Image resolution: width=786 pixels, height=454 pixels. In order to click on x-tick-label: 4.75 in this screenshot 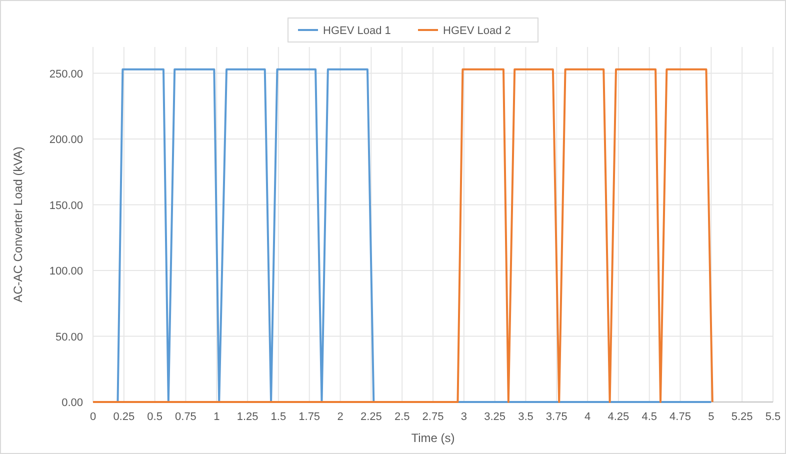, I will do `click(680, 417)`.